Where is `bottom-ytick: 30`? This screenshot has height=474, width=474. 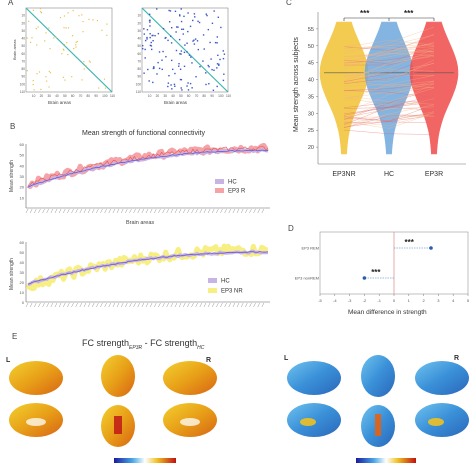 bottom-ytick: 30 is located at coordinates (22, 272).